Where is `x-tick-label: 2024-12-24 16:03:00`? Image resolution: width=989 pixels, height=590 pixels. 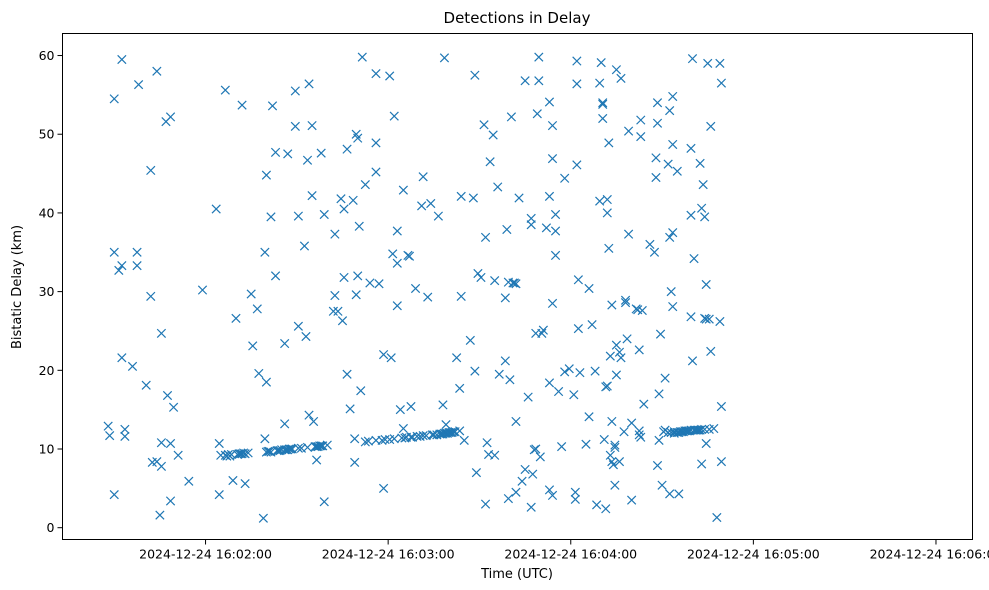
x-tick-label: 2024-12-24 16:03:00 is located at coordinates (388, 554).